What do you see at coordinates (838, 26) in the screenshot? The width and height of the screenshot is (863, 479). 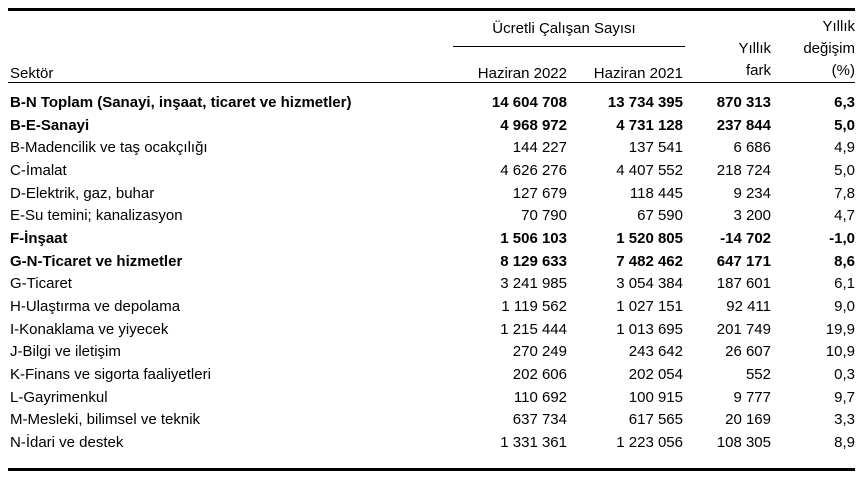 I see `annual-change-header-line1: Yıllık` at bounding box center [838, 26].